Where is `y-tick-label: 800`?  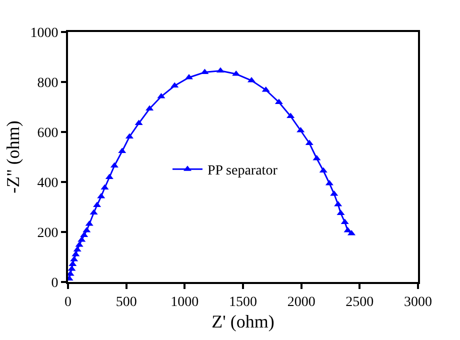
y-tick-label: 800 is located at coordinates (47, 83).